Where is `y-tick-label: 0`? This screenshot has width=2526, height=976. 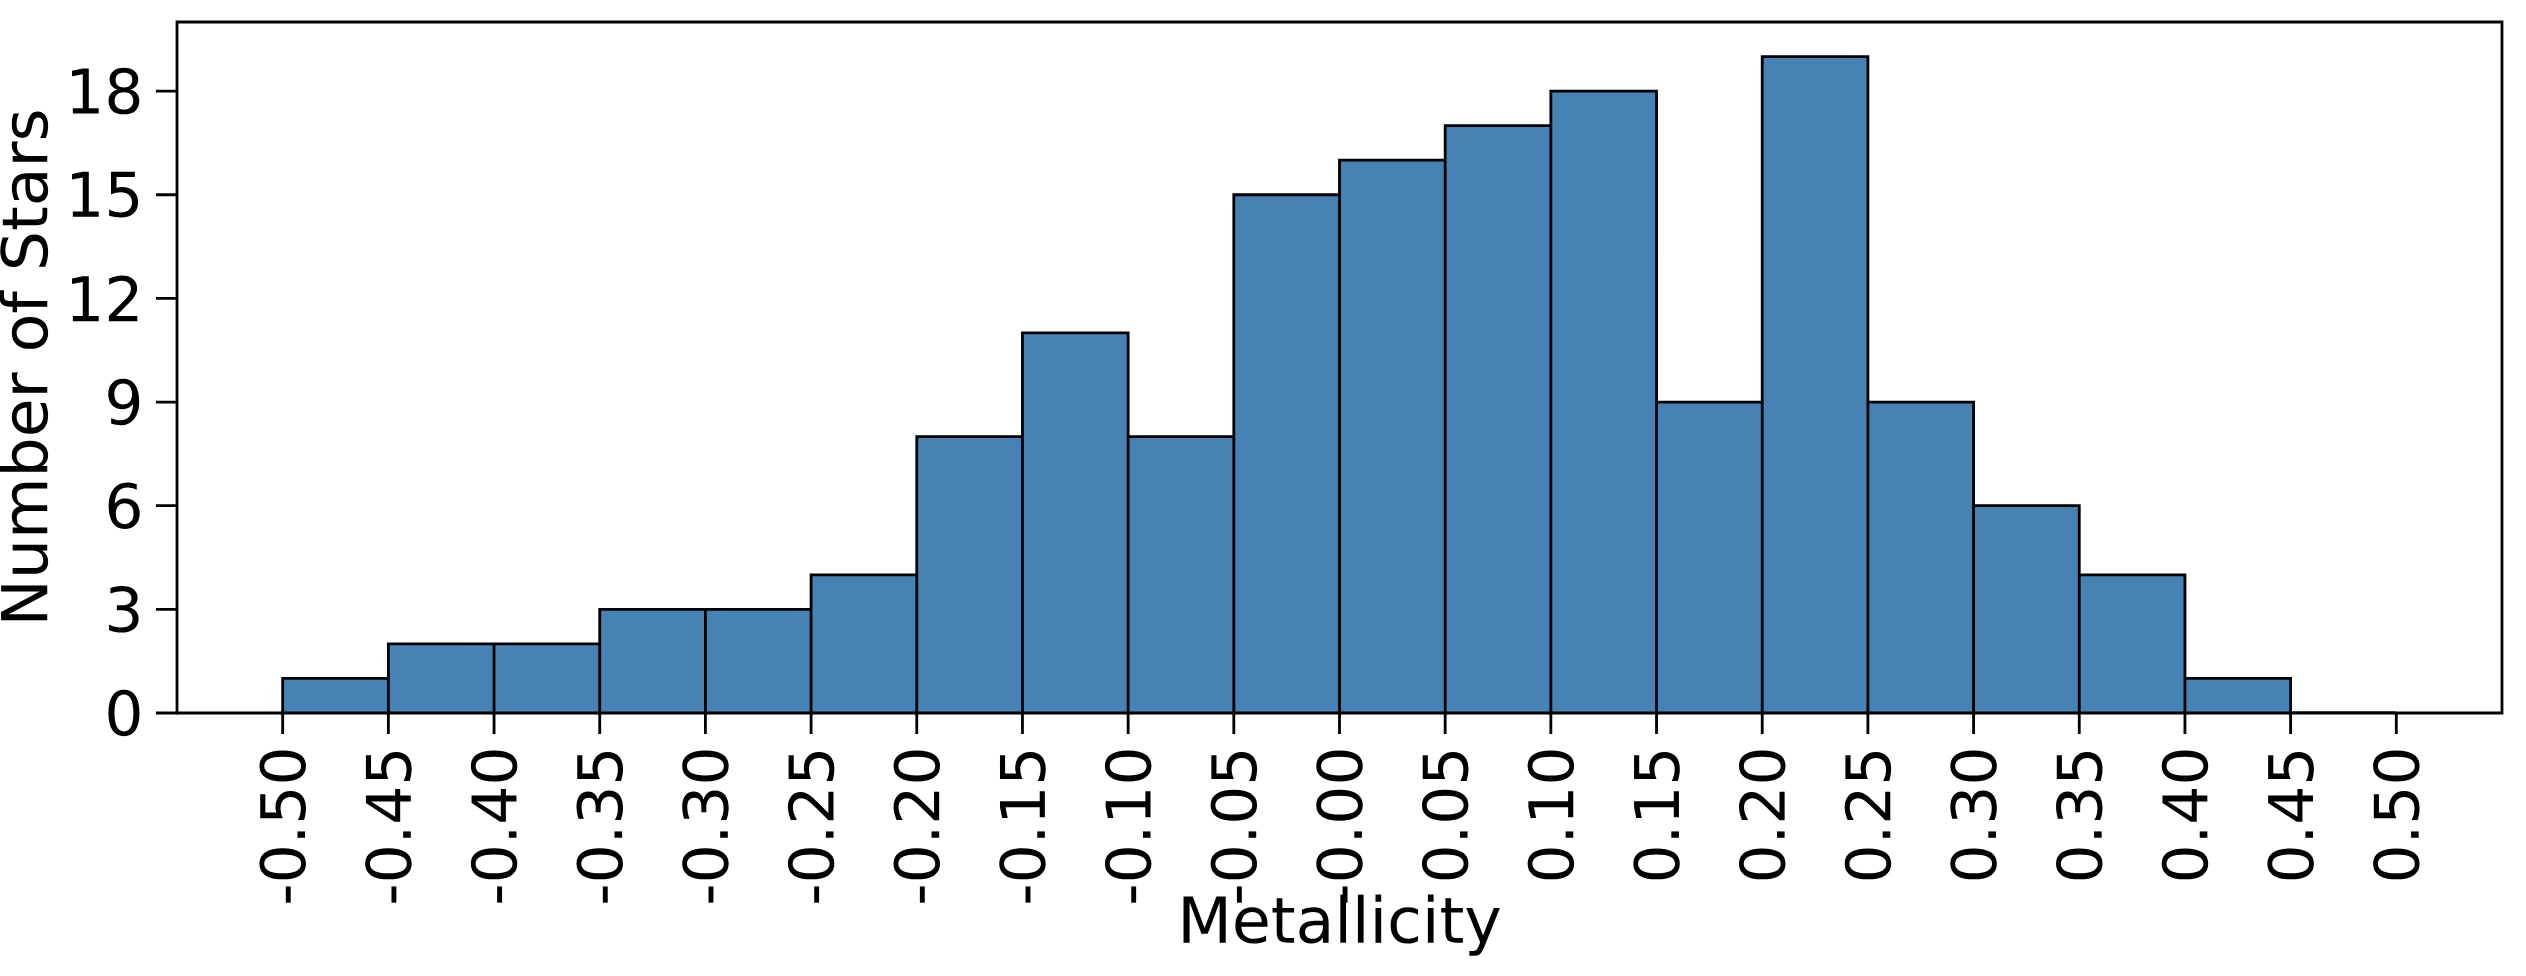
y-tick-label: 0 is located at coordinates (124, 713).